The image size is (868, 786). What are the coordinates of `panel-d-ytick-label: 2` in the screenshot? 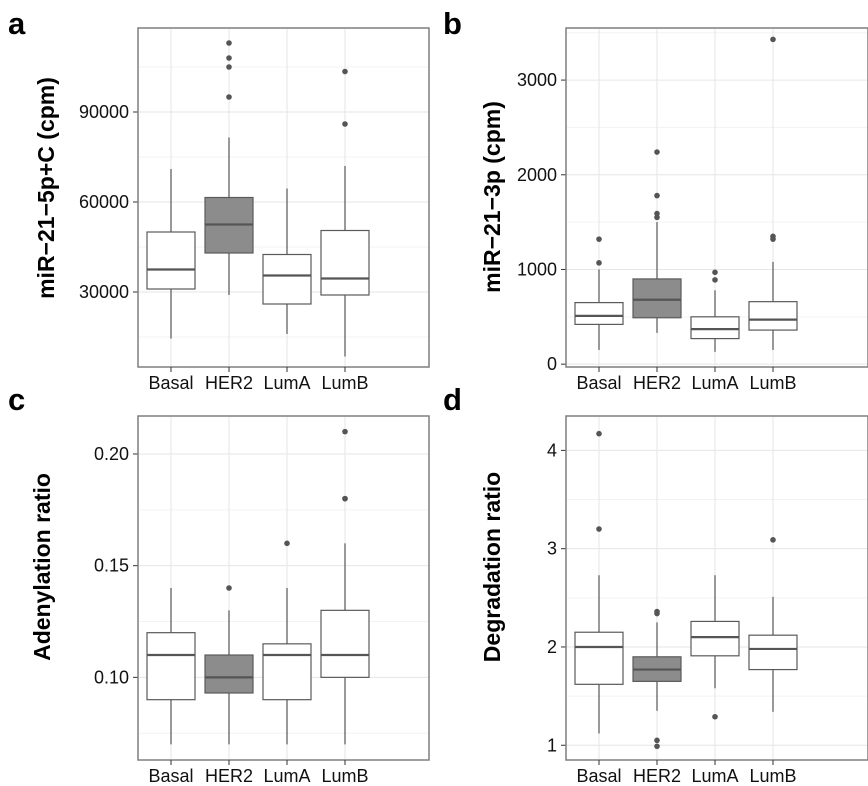 It's located at (552, 647).